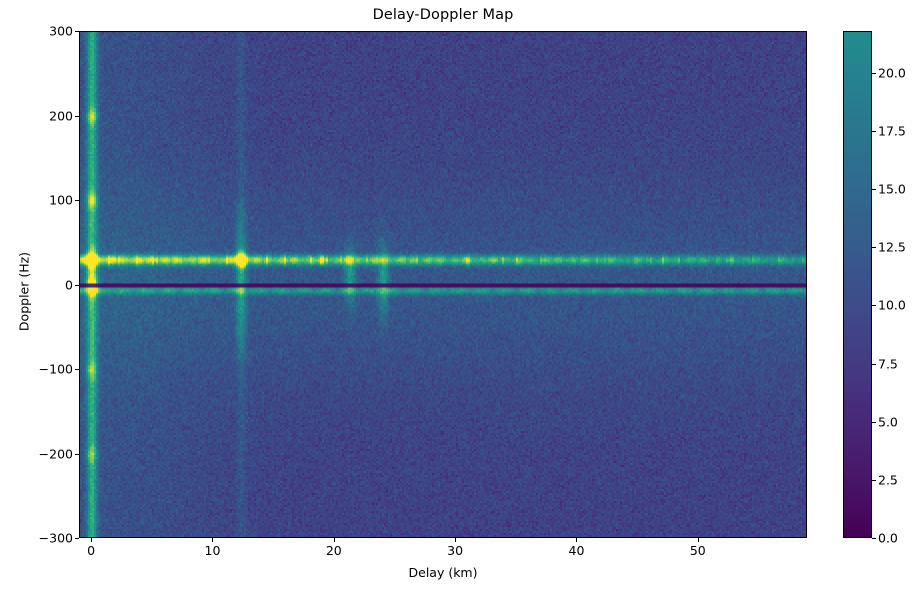 The height and width of the screenshot is (590, 920). I want to click on y-tick-label: −300, so click(55, 538).